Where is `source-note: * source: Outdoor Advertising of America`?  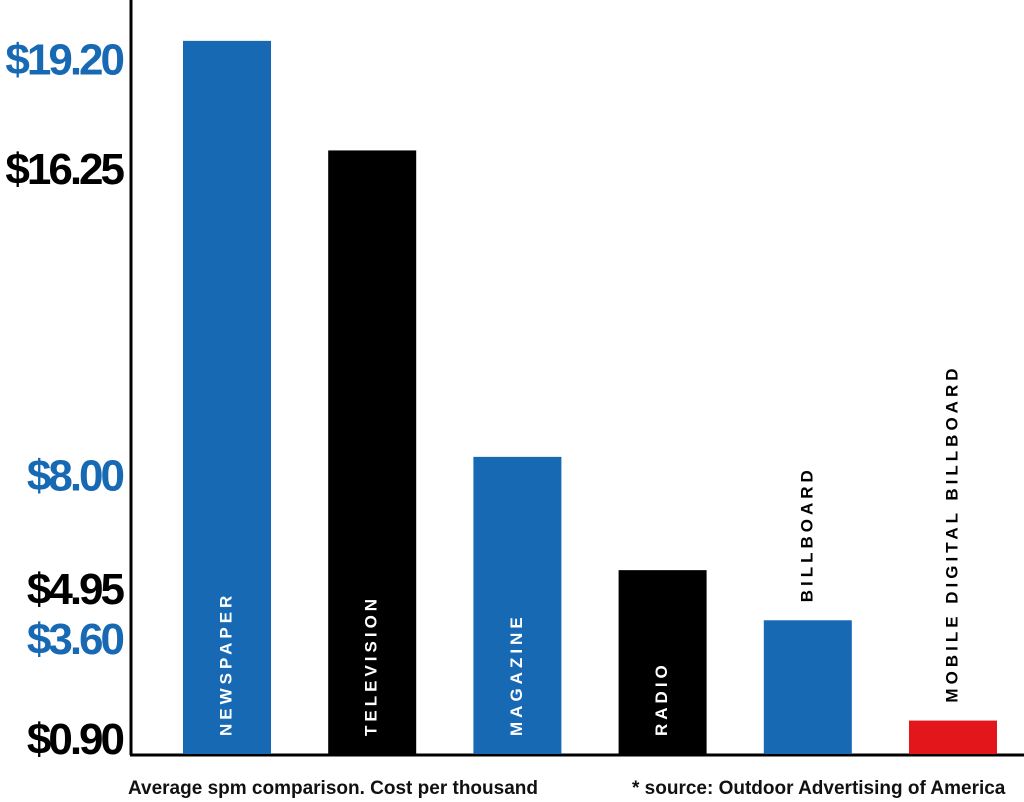 source-note: * source: Outdoor Advertising of America is located at coordinates (819, 788).